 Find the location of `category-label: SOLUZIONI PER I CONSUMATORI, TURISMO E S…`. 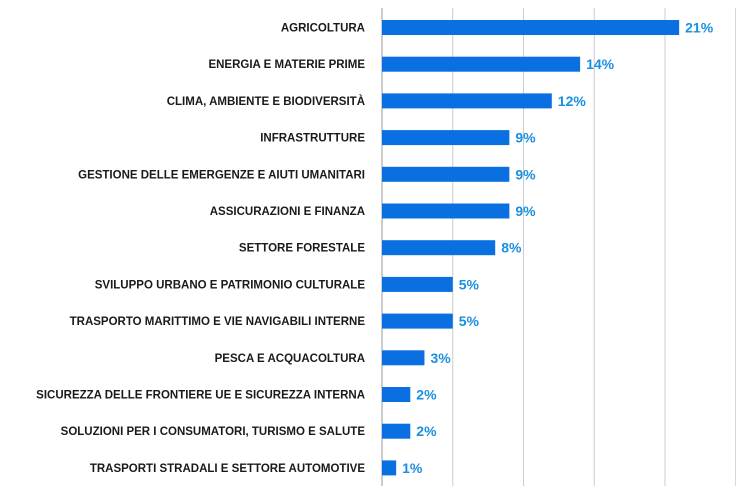

category-label: SOLUZIONI PER I CONSUMATORI, TURISMO E S… is located at coordinates (213, 432).